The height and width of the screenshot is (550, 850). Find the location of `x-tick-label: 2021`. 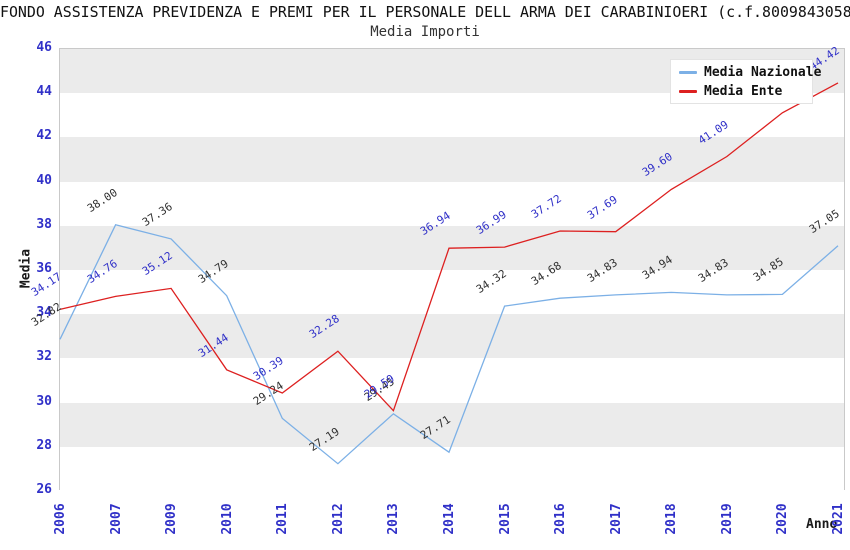

x-tick-label: 2021 is located at coordinates (838, 519).